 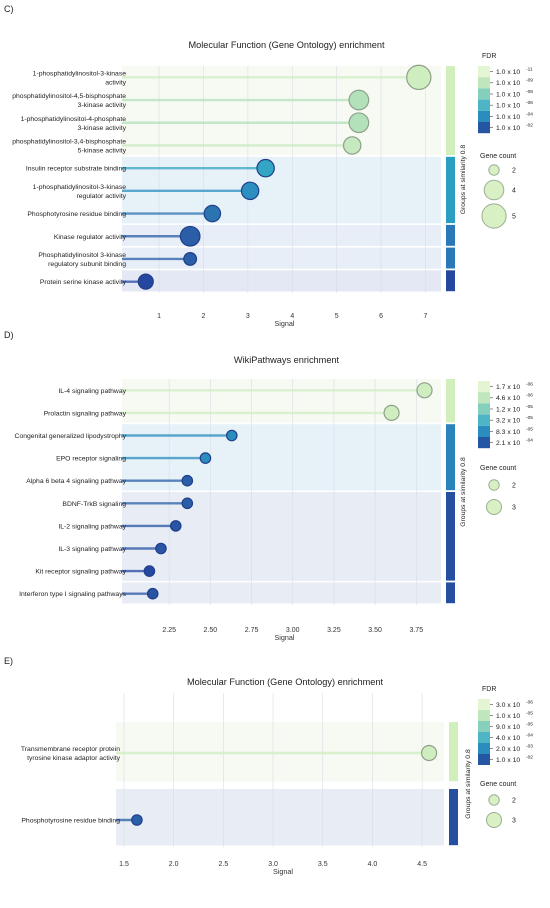 I want to click on x-tick-label: 3.0, so click(x=273, y=864).